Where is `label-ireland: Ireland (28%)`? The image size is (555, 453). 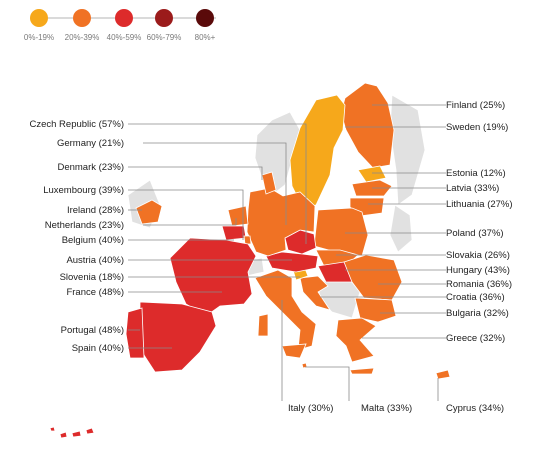 label-ireland: Ireland (28%) is located at coordinates (95, 210).